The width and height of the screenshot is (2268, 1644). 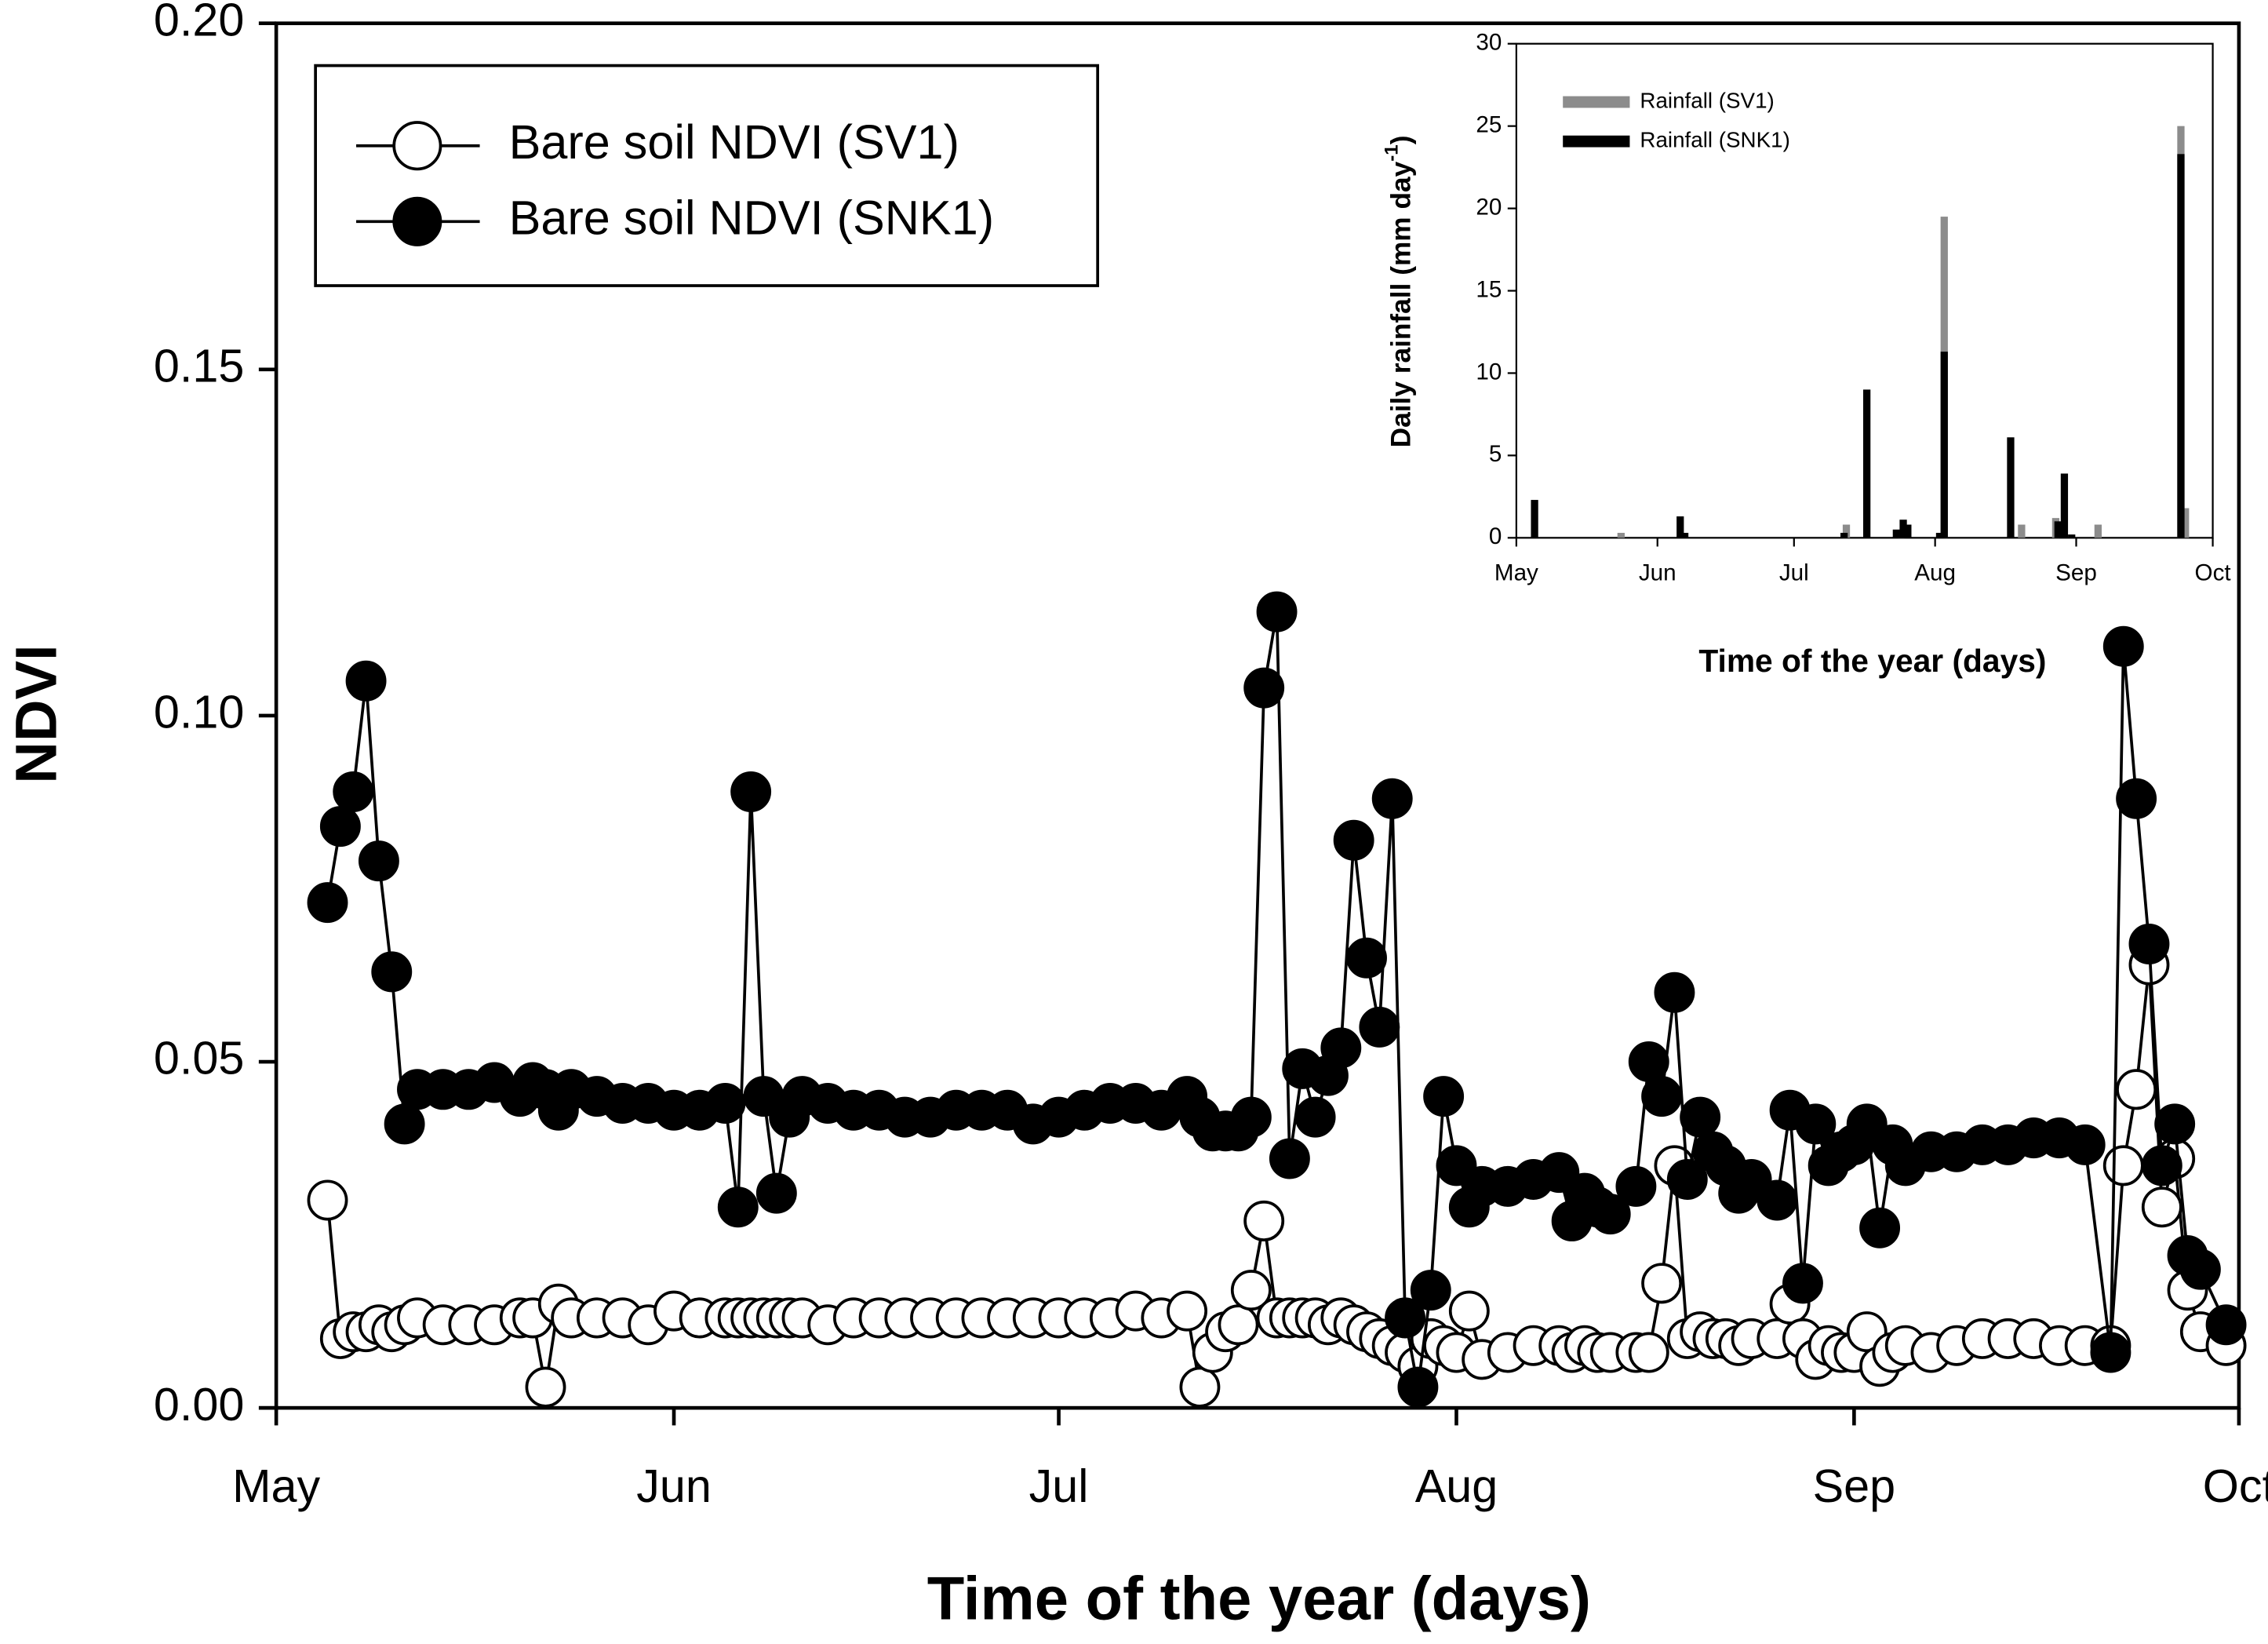 I want to click on y-tick-label: 5, so click(x=1495, y=454).